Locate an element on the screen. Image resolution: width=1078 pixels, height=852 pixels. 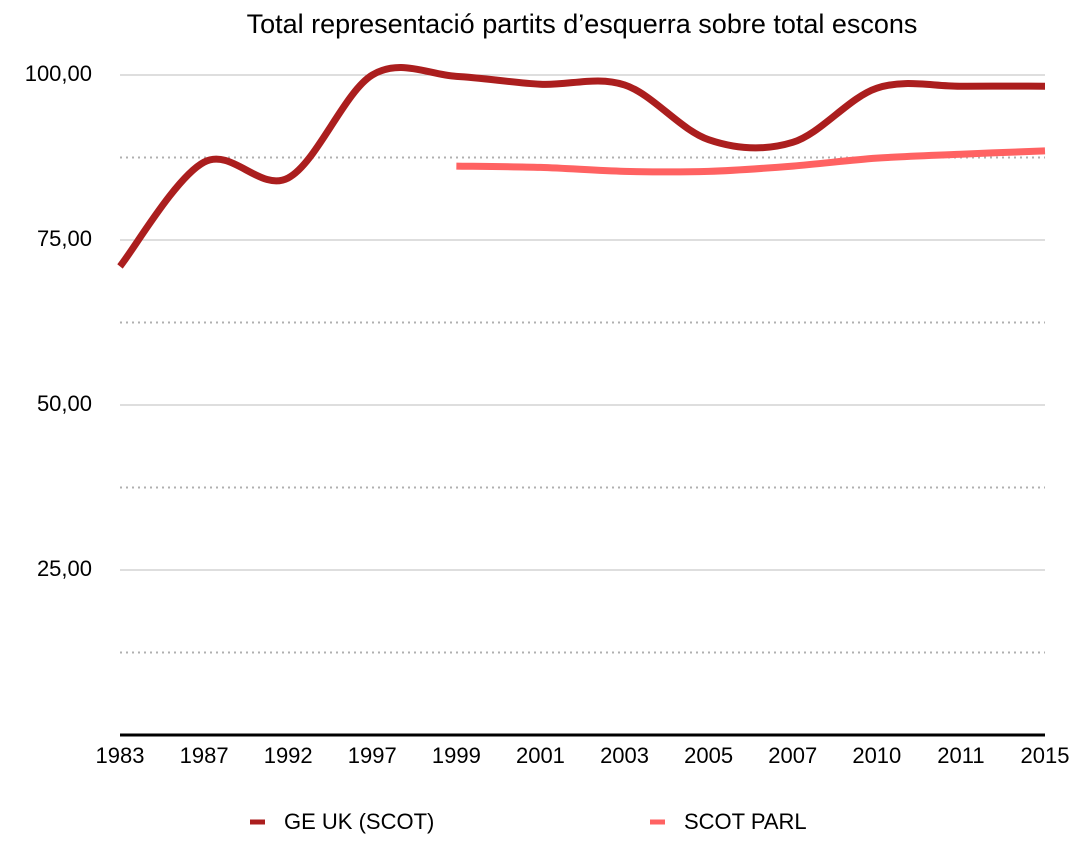
x-tick-label: 2010 is located at coordinates (876, 755).